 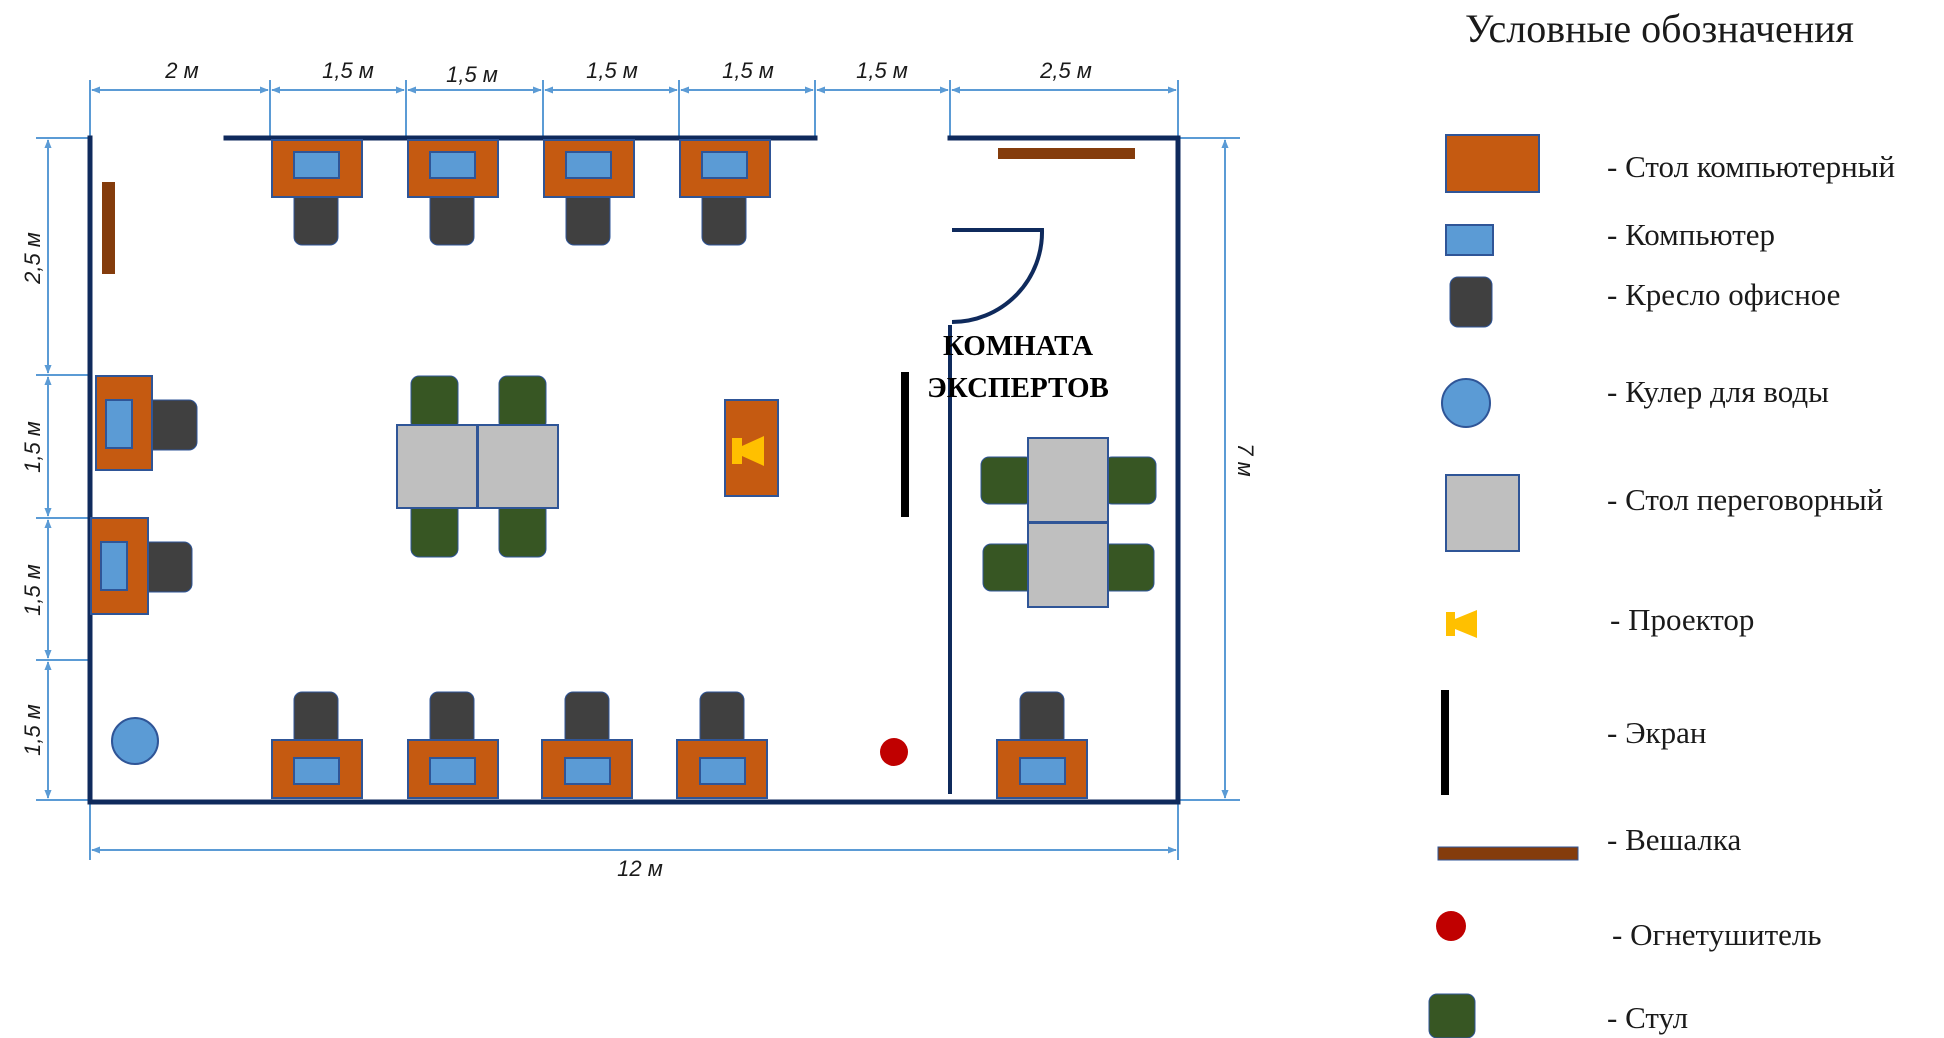 I want to click on room-label-line1: КОМНАТА, so click(x=1018, y=346).